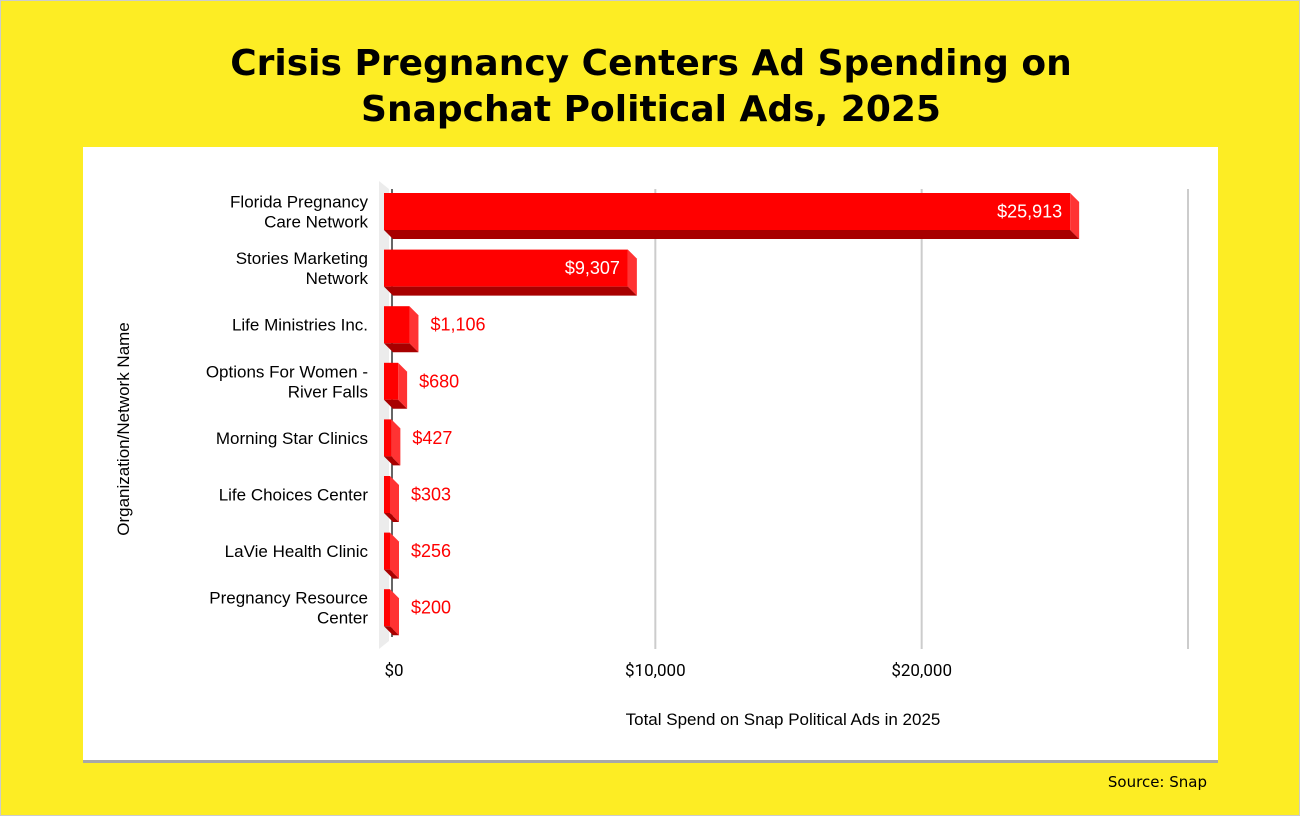 Image resolution: width=1300 pixels, height=816 pixels. Describe the element at coordinates (328, 391) in the screenshot. I see `category-label: River Falls` at that location.